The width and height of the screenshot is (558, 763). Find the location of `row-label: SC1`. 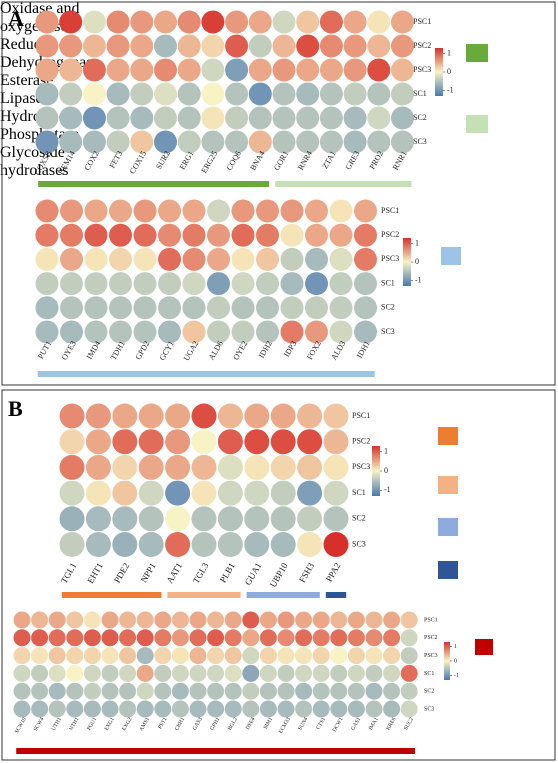

row-label: SC1 is located at coordinates (359, 492).